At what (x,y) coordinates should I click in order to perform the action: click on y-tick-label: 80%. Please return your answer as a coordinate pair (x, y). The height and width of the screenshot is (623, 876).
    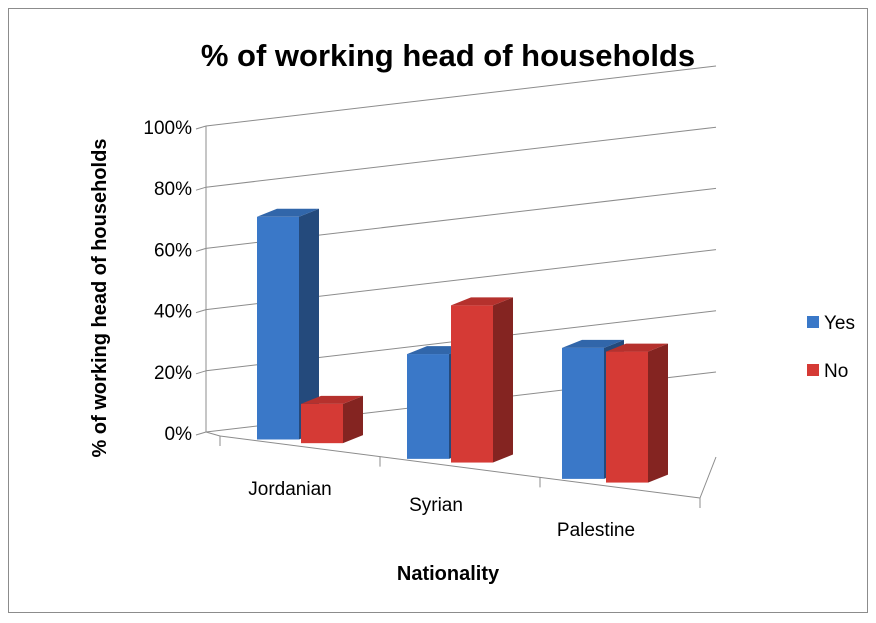
    Looking at the image, I should click on (173, 189).